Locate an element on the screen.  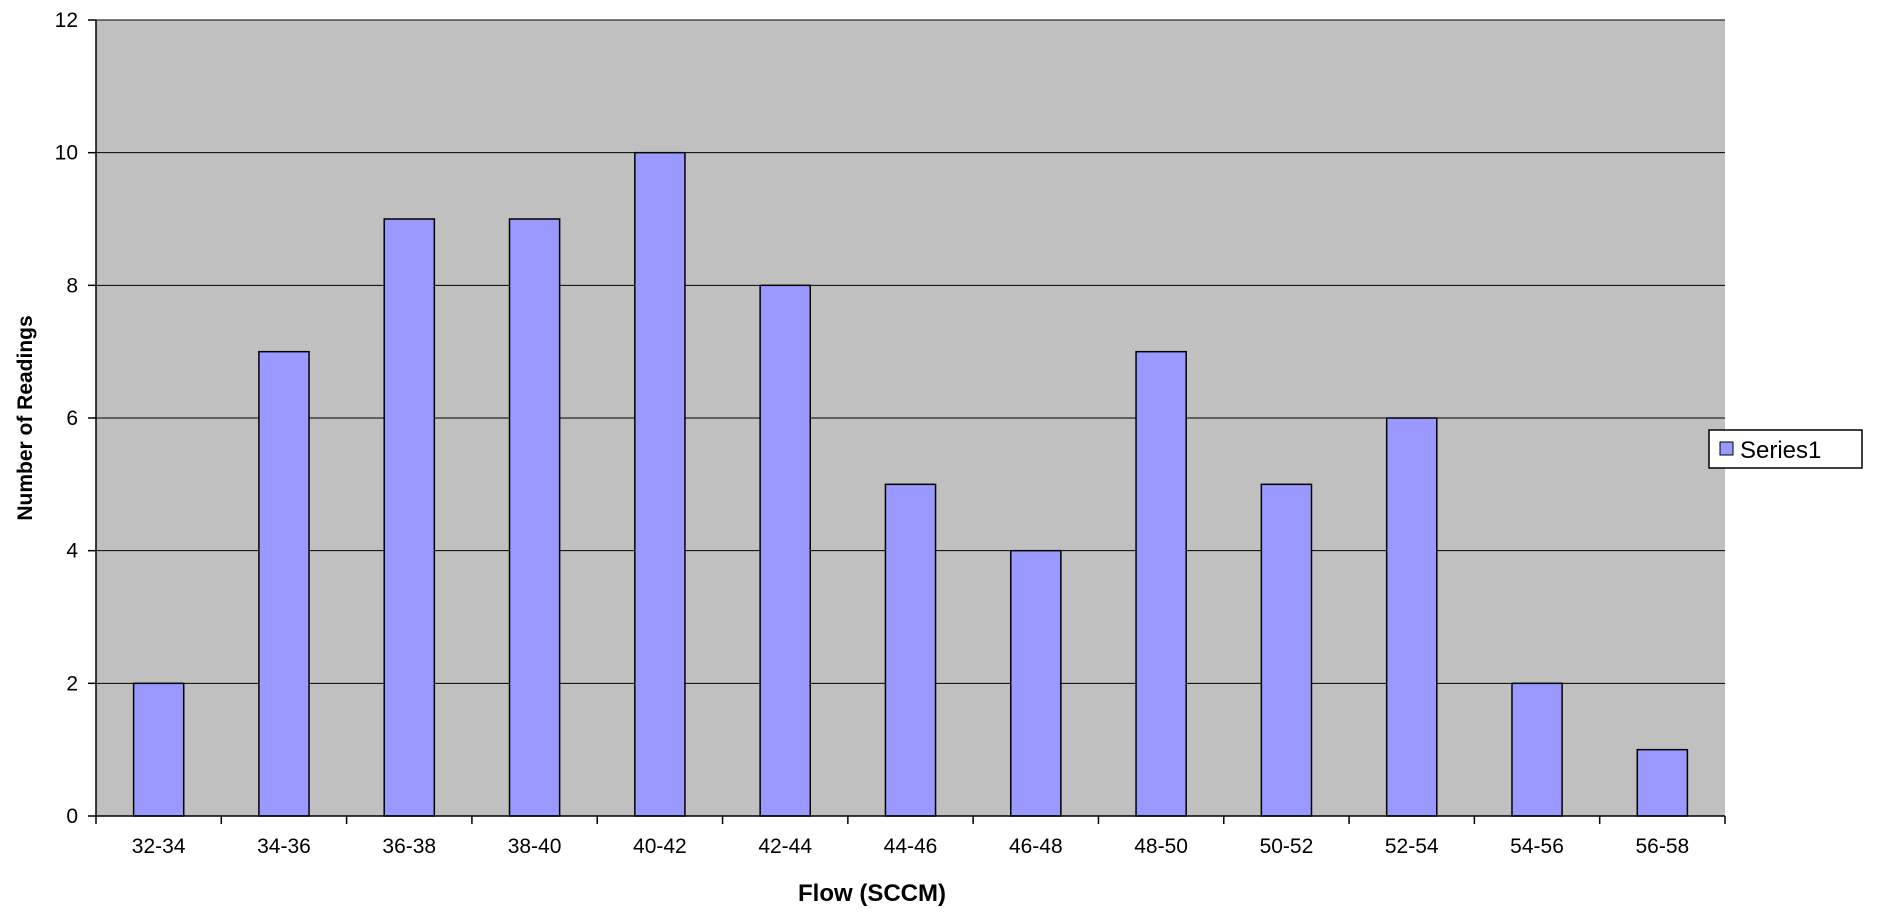
legend-swatch is located at coordinates (1726, 448).